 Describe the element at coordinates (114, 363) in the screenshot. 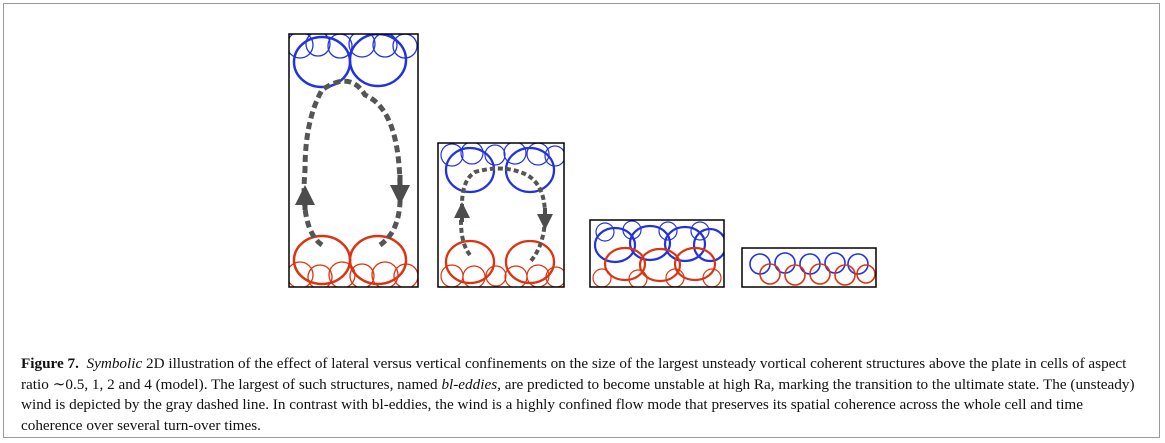

I see `caption-text: Symbolic` at that location.